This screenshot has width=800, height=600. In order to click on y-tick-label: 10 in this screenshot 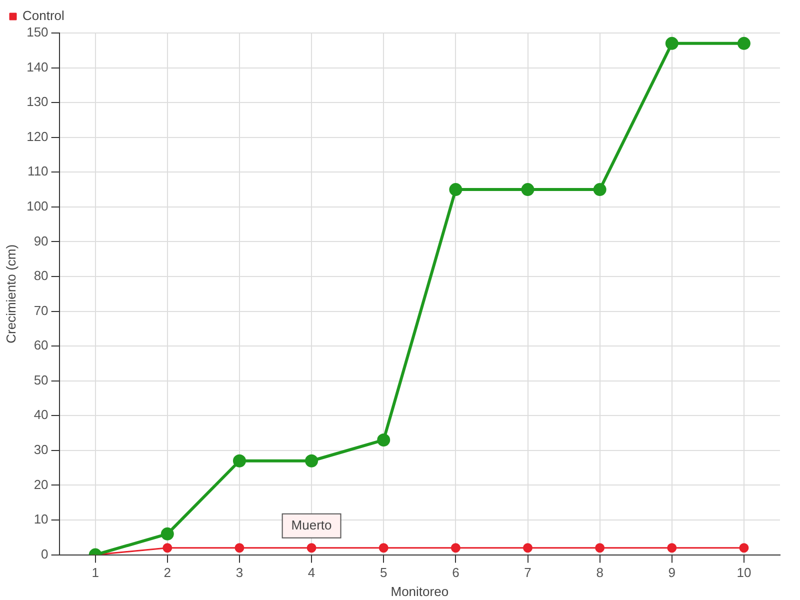, I will do `click(41, 519)`.